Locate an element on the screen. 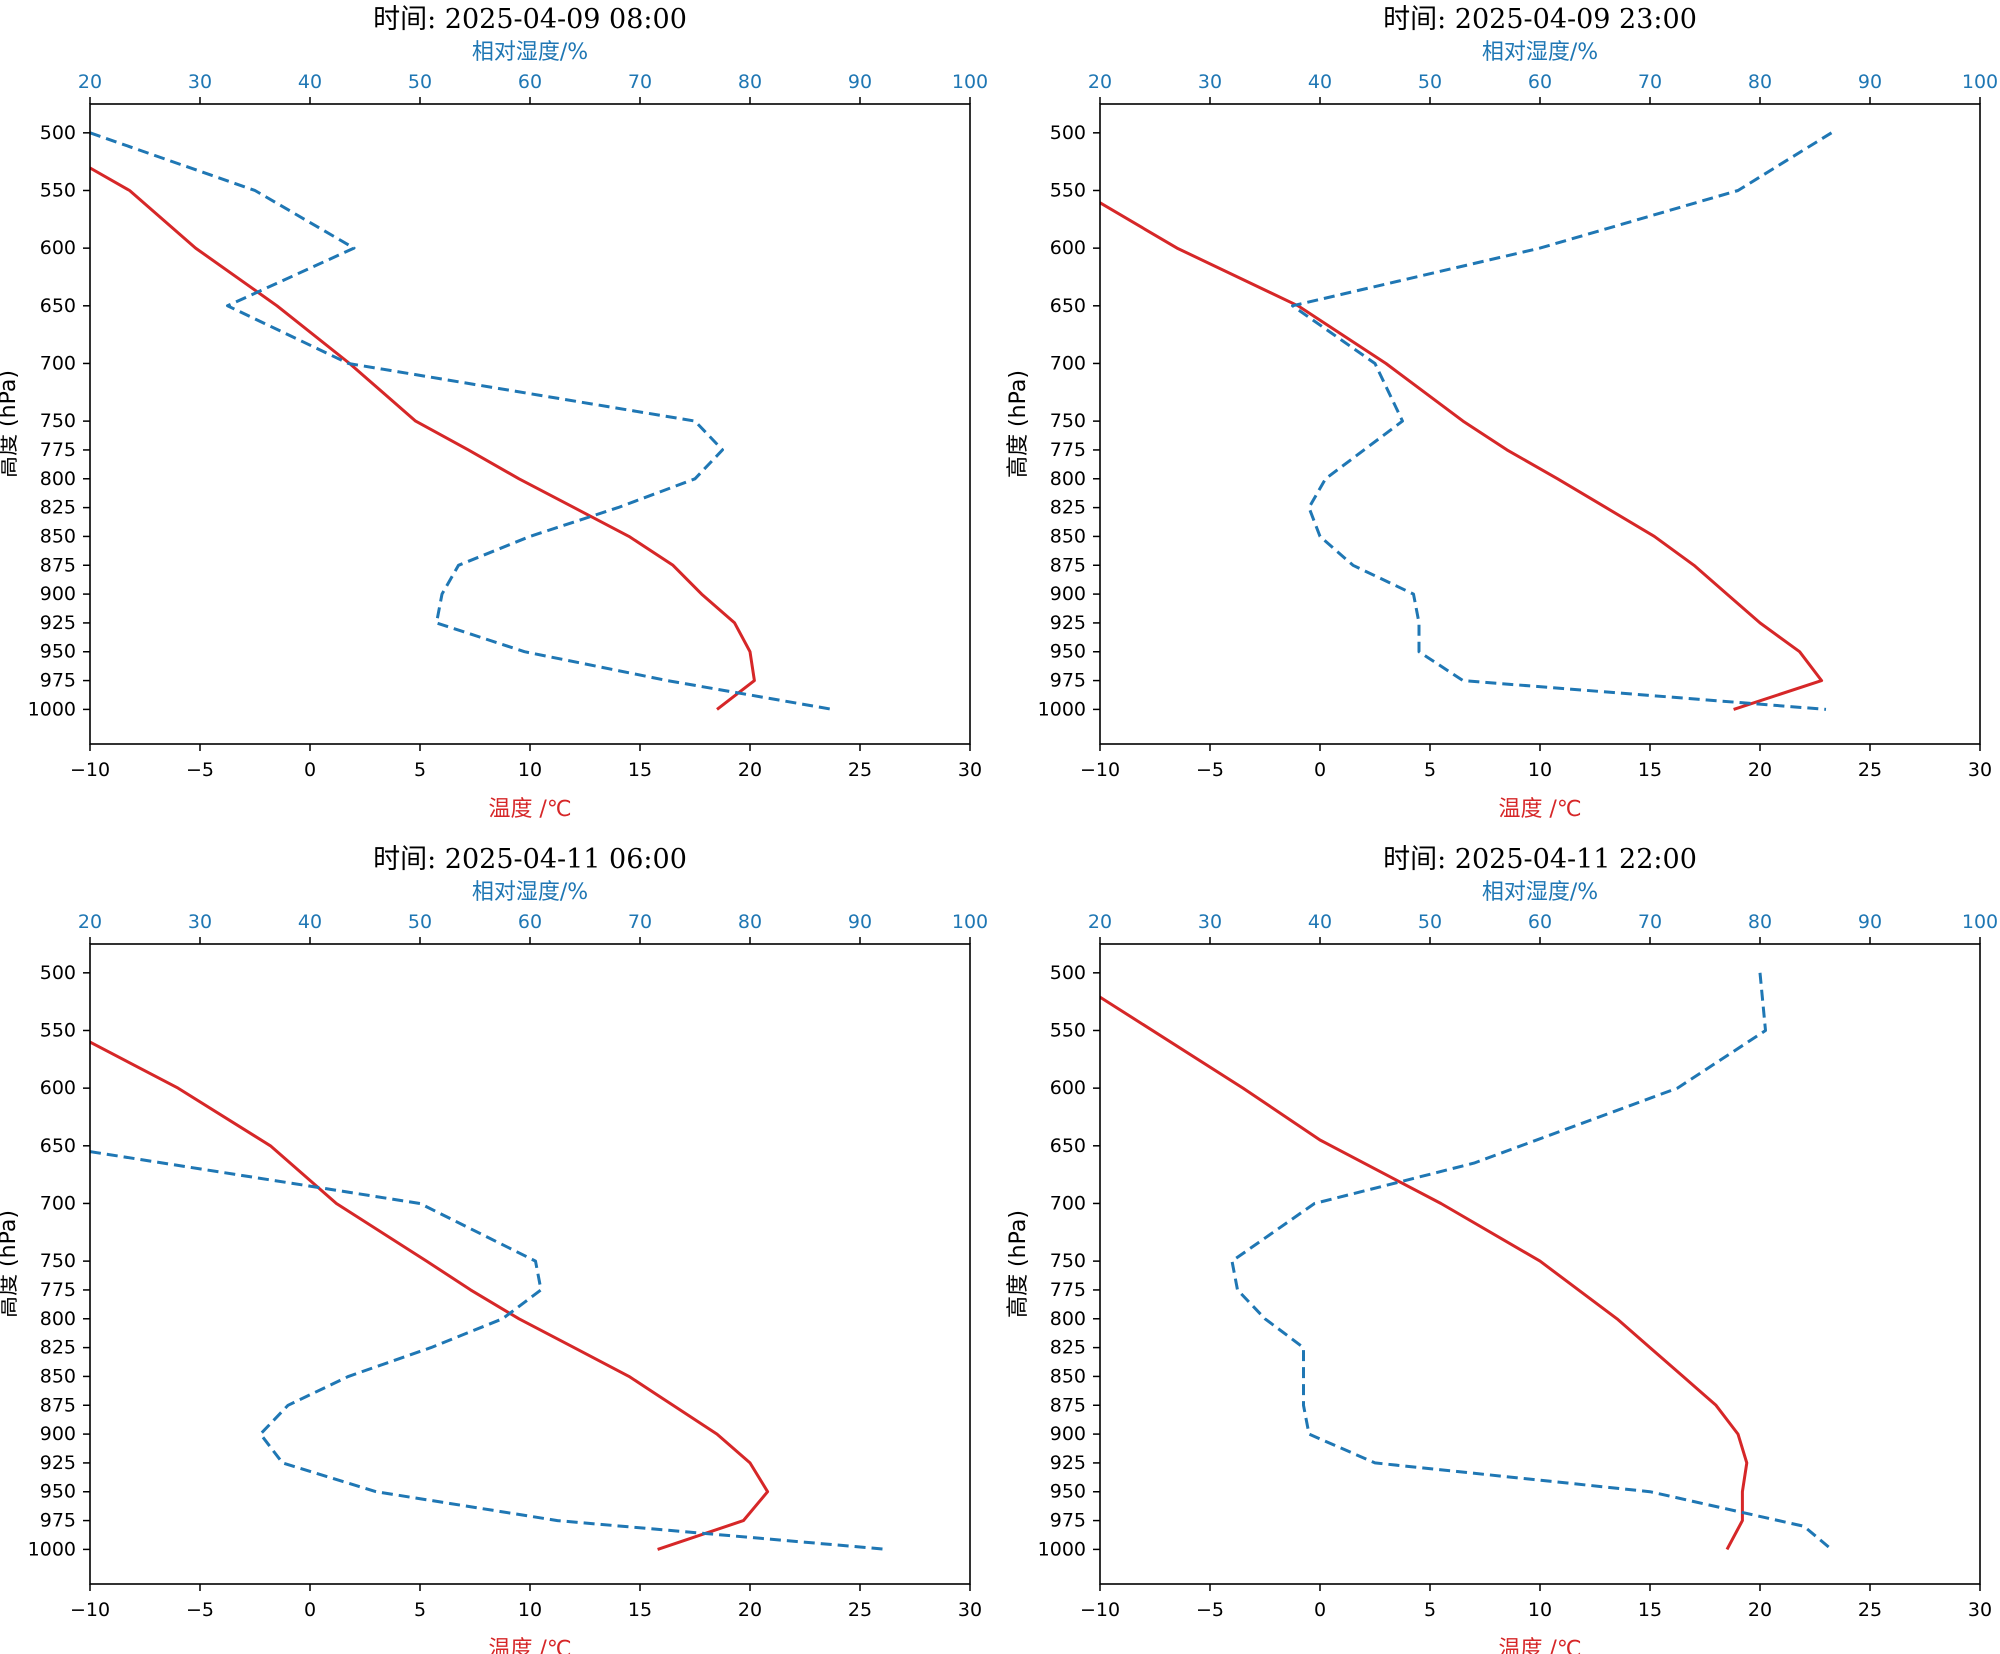 This screenshot has width=2000, height=1654. chart-title: 时间: 2025-04-09 23:00 is located at coordinates (1540, 19).